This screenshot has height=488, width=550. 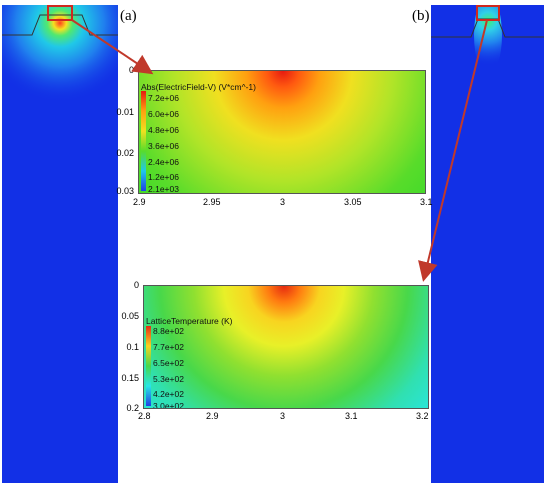 I want to click on legend-value: 5.3e+02, so click(x=168, y=379).